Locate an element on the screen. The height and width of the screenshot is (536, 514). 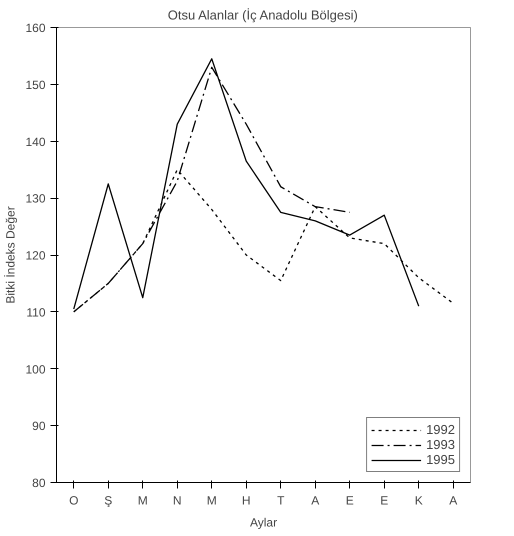
legend-label: 1992 is located at coordinates (440, 429).